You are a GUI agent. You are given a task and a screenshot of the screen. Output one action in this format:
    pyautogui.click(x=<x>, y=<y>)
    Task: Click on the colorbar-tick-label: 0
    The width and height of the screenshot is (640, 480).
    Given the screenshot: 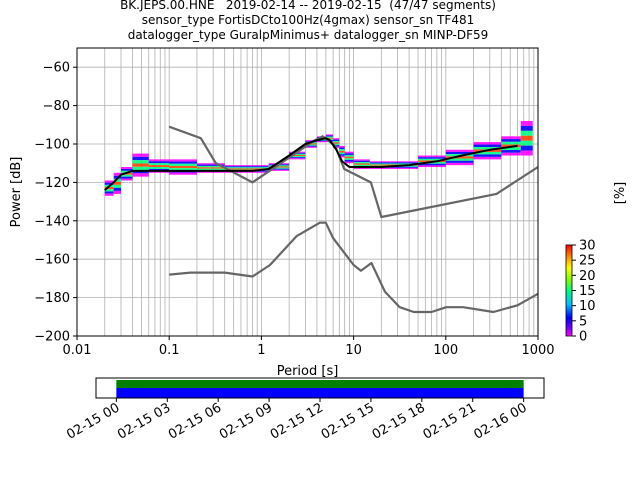 What is the action you would take?
    pyautogui.click(x=583, y=337)
    